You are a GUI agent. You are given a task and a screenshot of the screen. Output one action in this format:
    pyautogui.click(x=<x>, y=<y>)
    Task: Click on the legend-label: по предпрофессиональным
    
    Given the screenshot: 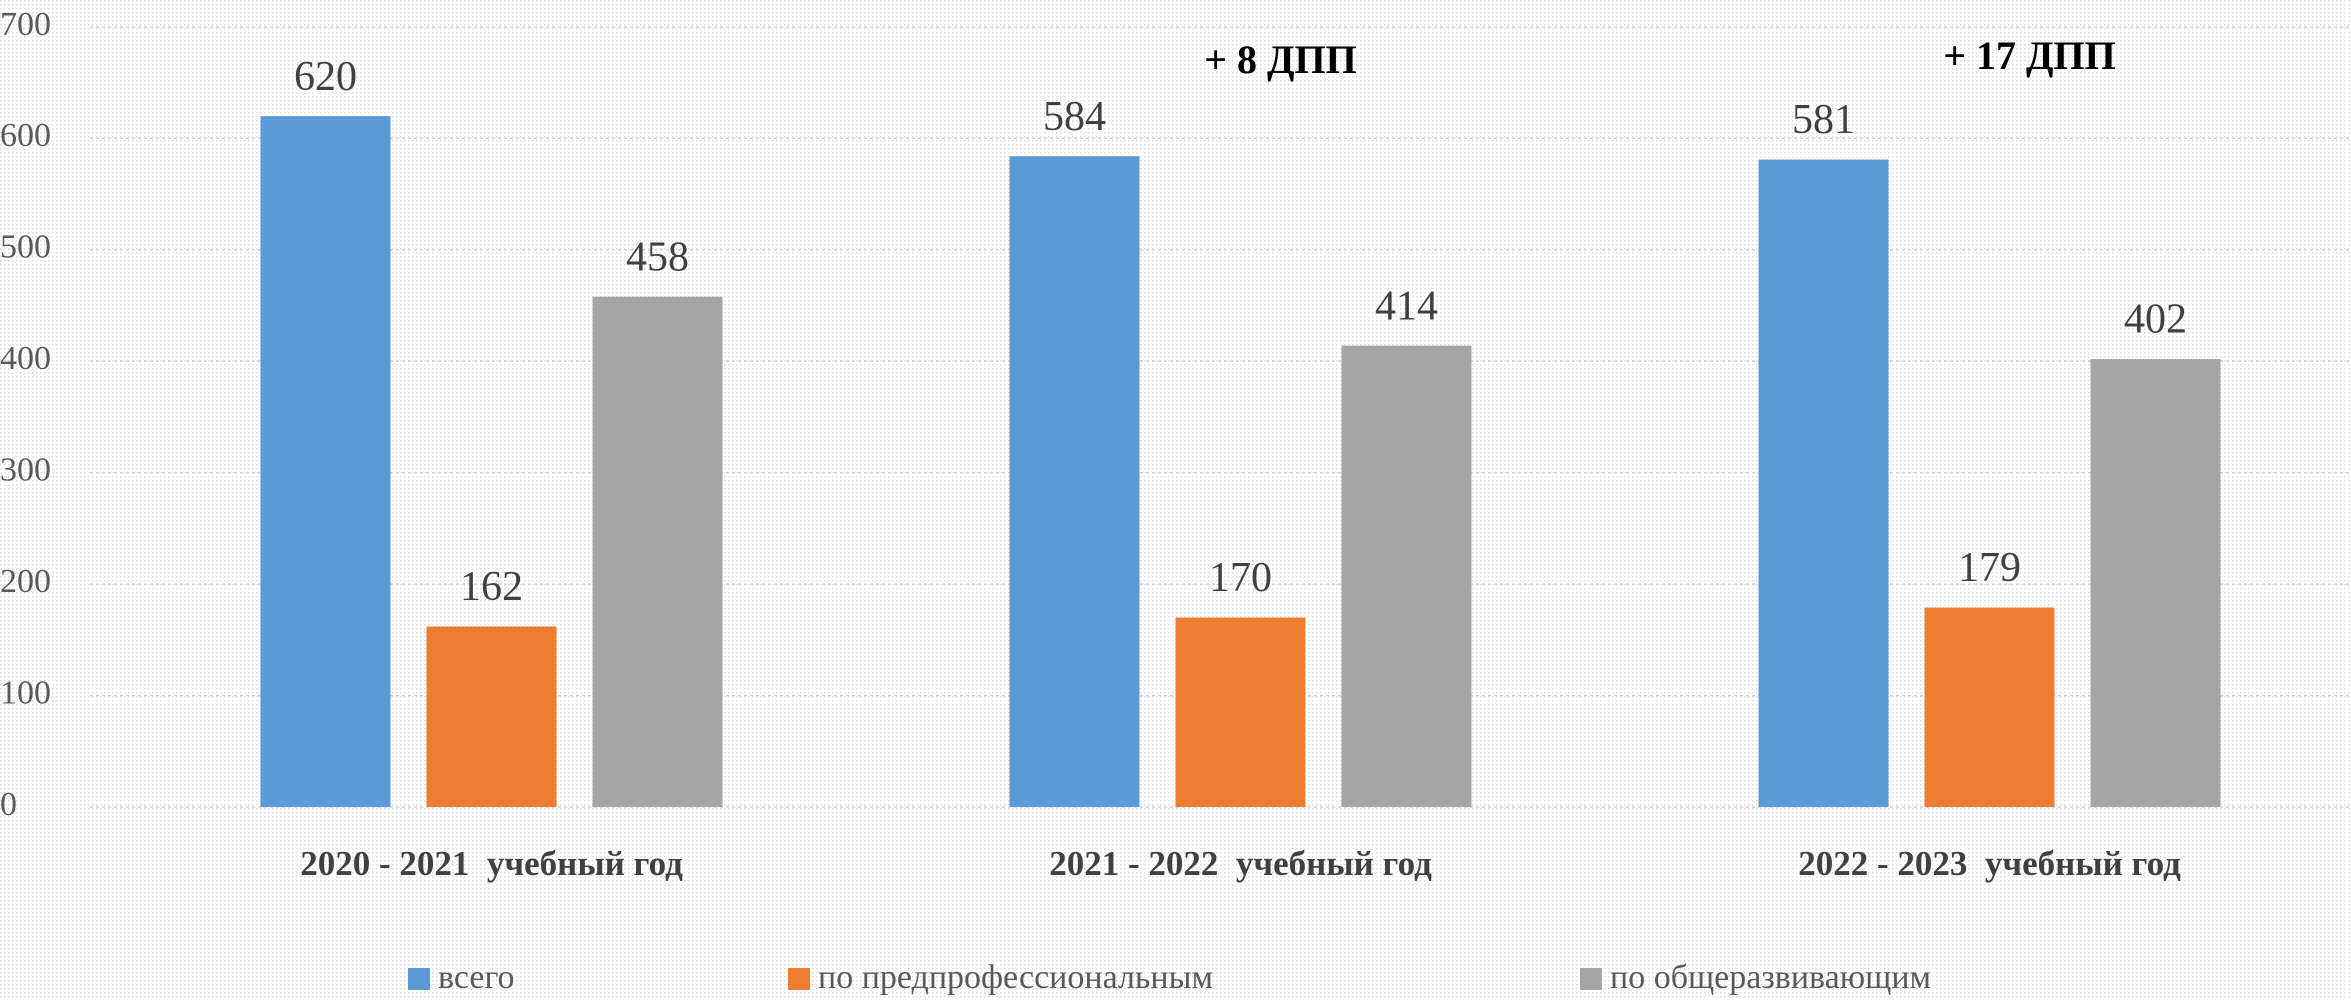 What is the action you would take?
    pyautogui.click(x=1015, y=977)
    